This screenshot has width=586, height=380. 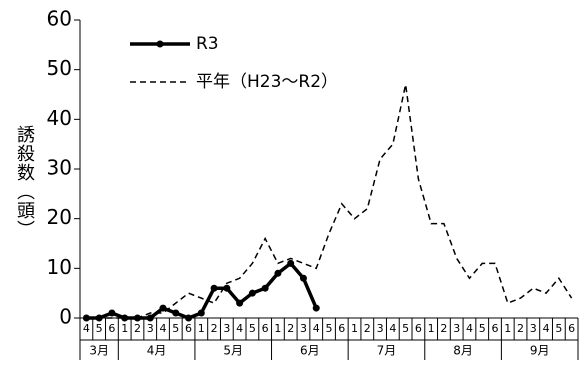 What do you see at coordinates (24, 182) in the screenshot?
I see `y-axis-label: 誘殺数（頭）` at bounding box center [24, 182].